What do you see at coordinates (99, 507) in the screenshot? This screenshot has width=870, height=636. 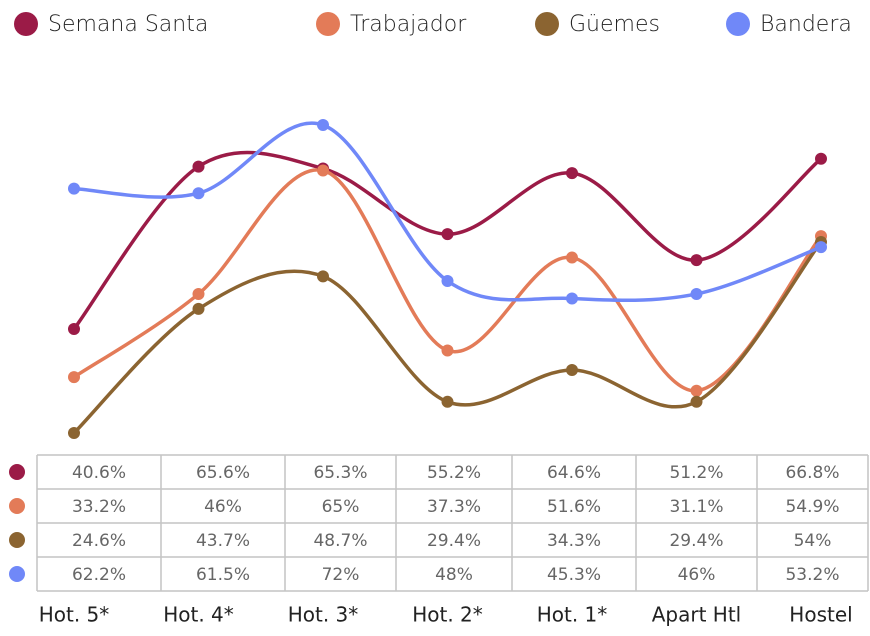 I see `table-cell: 33.2%` at bounding box center [99, 507].